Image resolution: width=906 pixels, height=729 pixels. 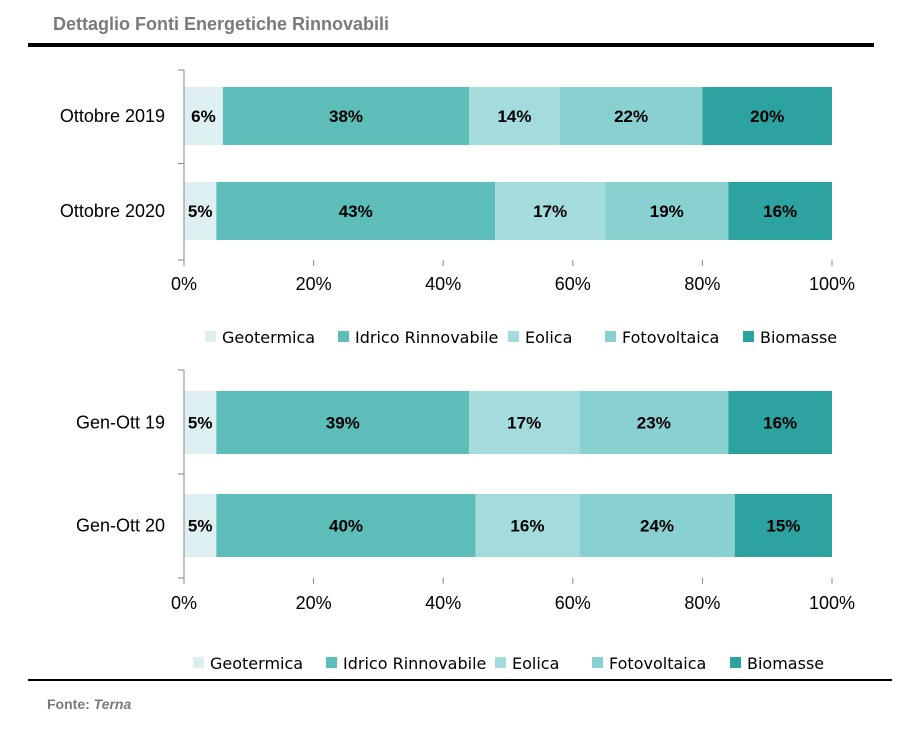 I want to click on data-label: 40%, so click(x=346, y=526).